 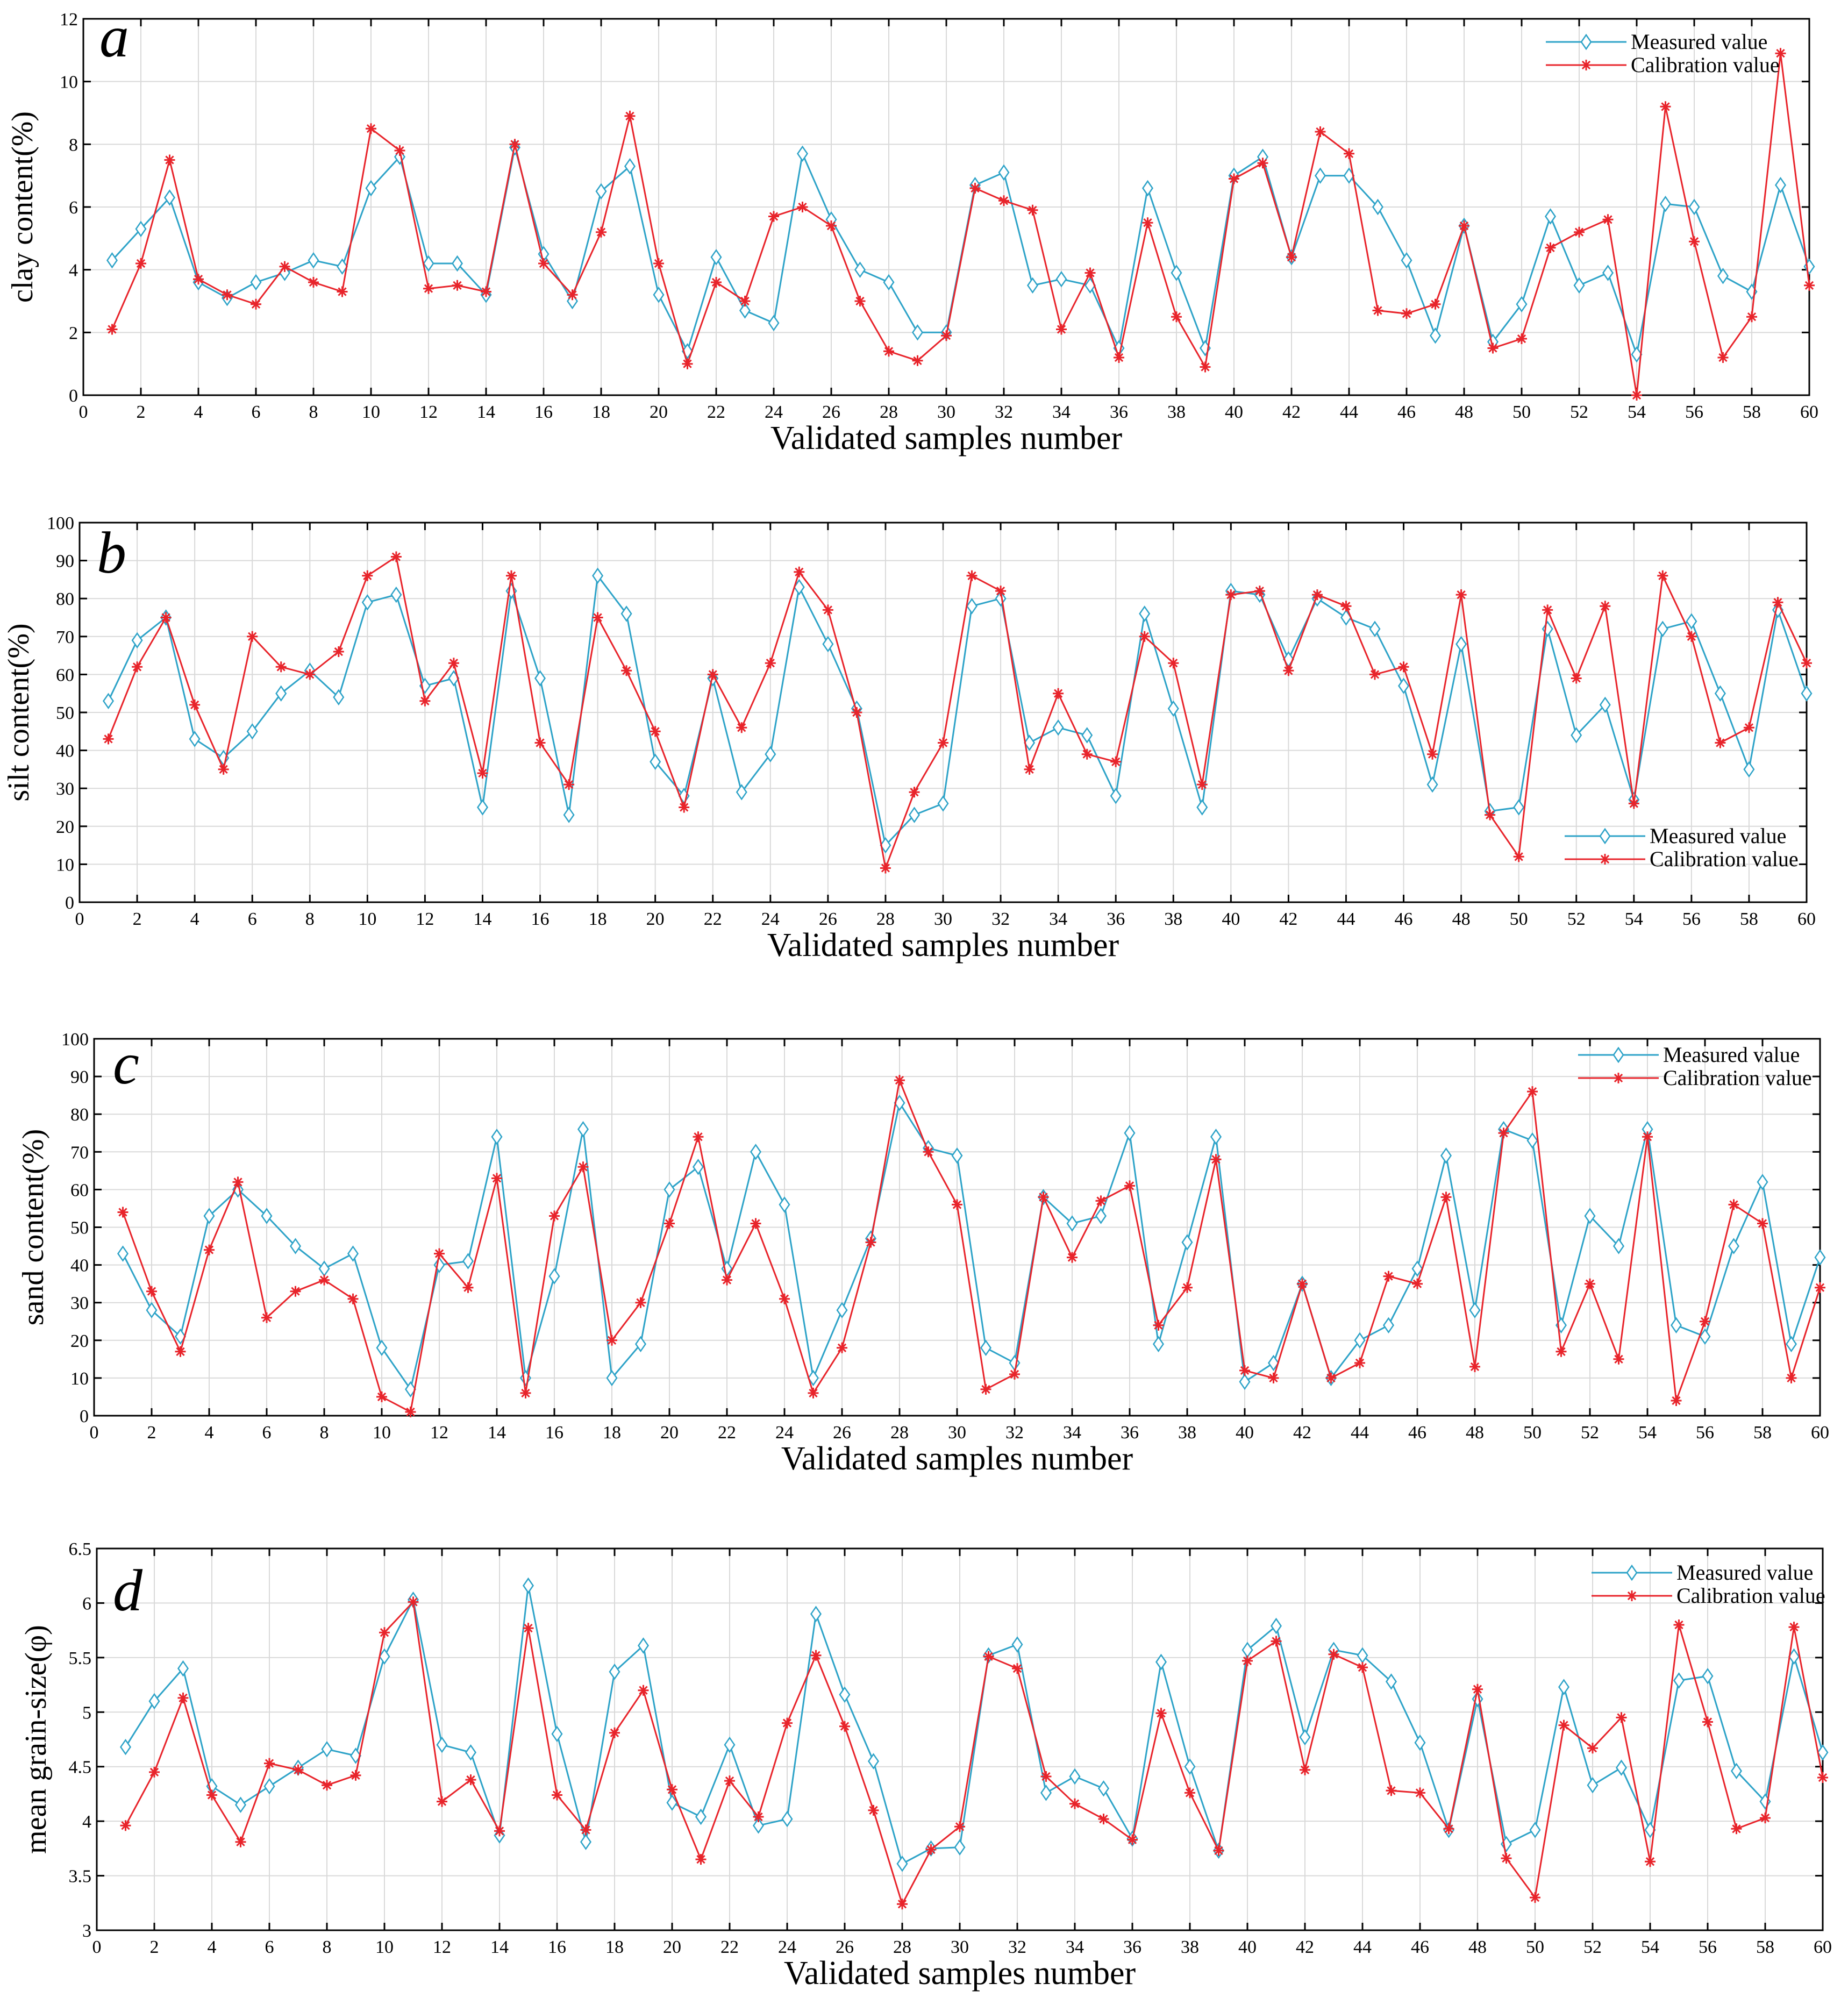 I want to click on x-axis-label: Validated samples number, so click(x=957, y=1458).